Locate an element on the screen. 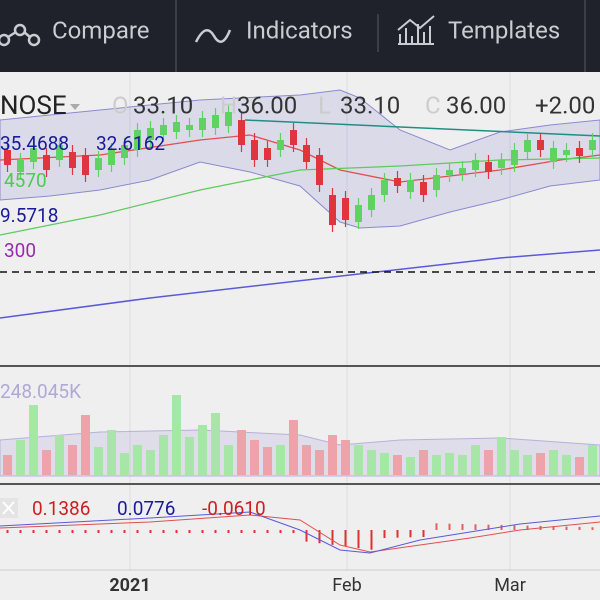  indicators-button: Indicators is located at coordinates (273, 30).